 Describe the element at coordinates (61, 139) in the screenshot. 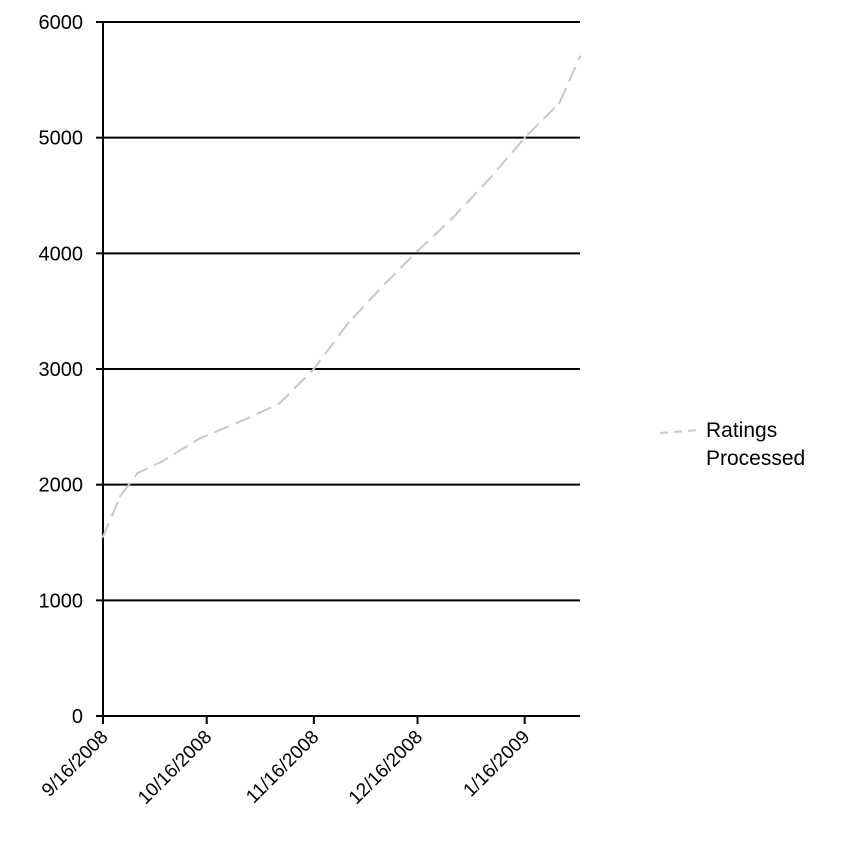

I see `y-tick-label: 5000` at that location.